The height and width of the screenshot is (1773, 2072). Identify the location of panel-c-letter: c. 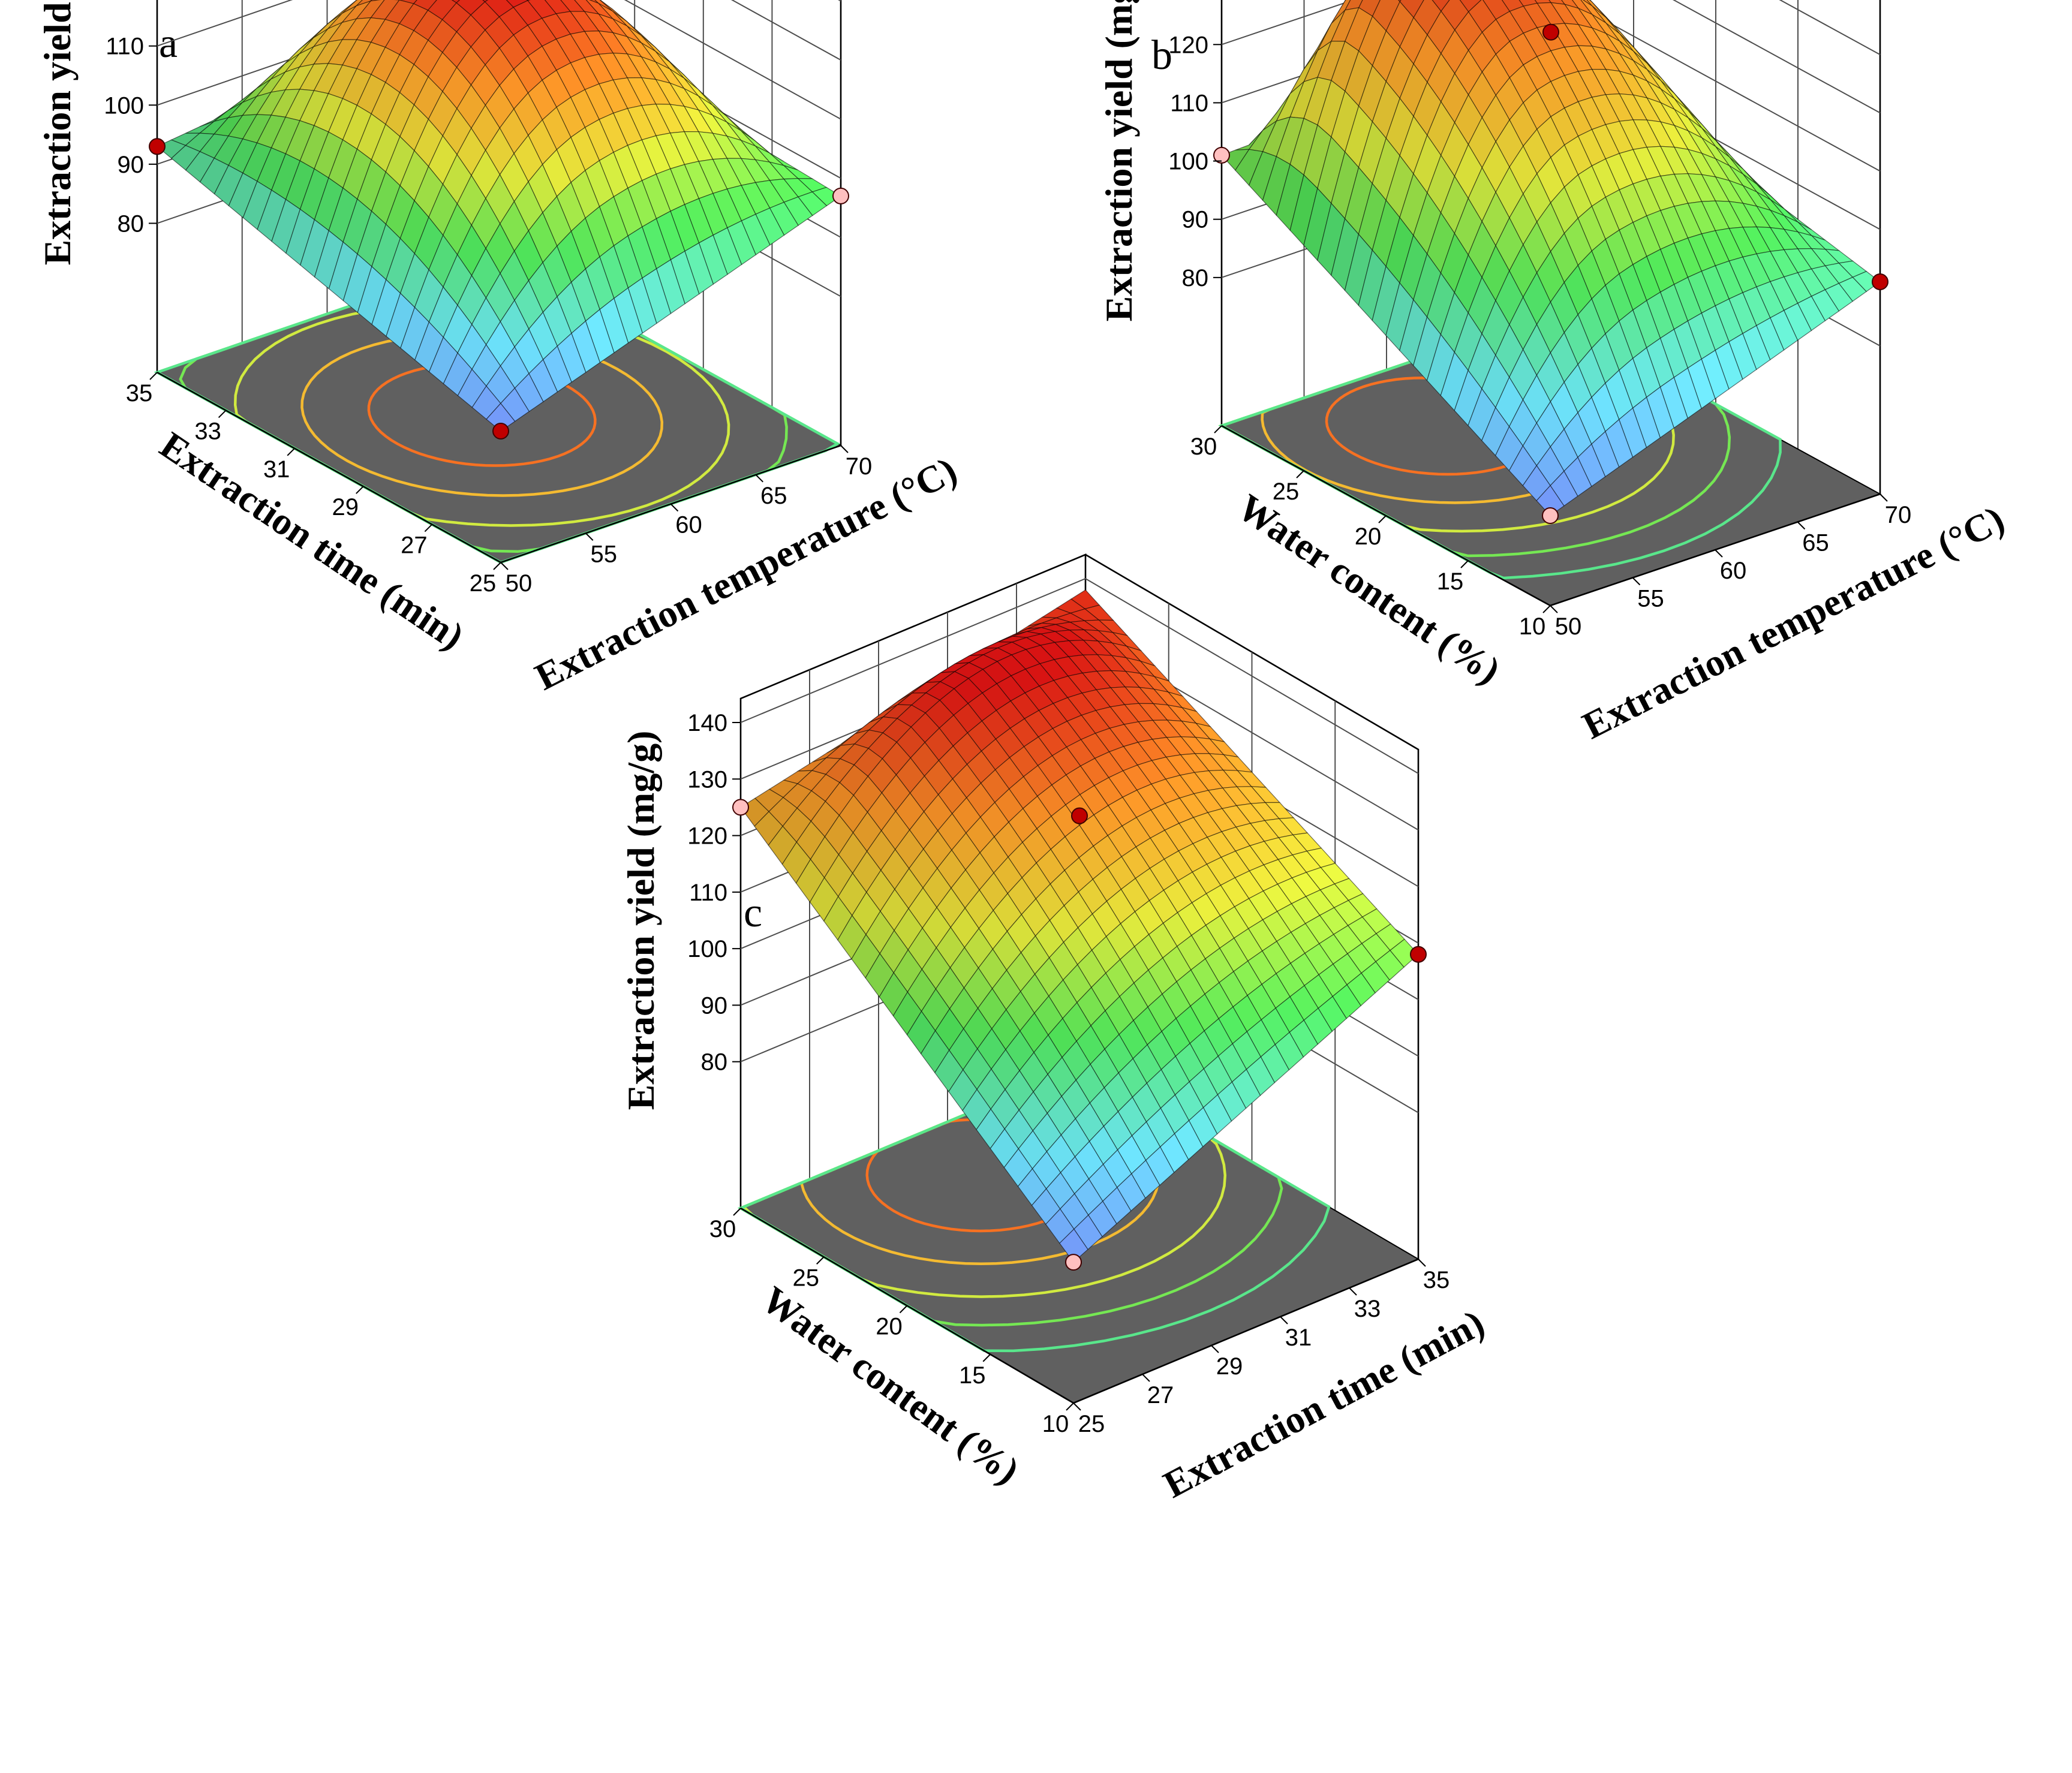
(753, 913).